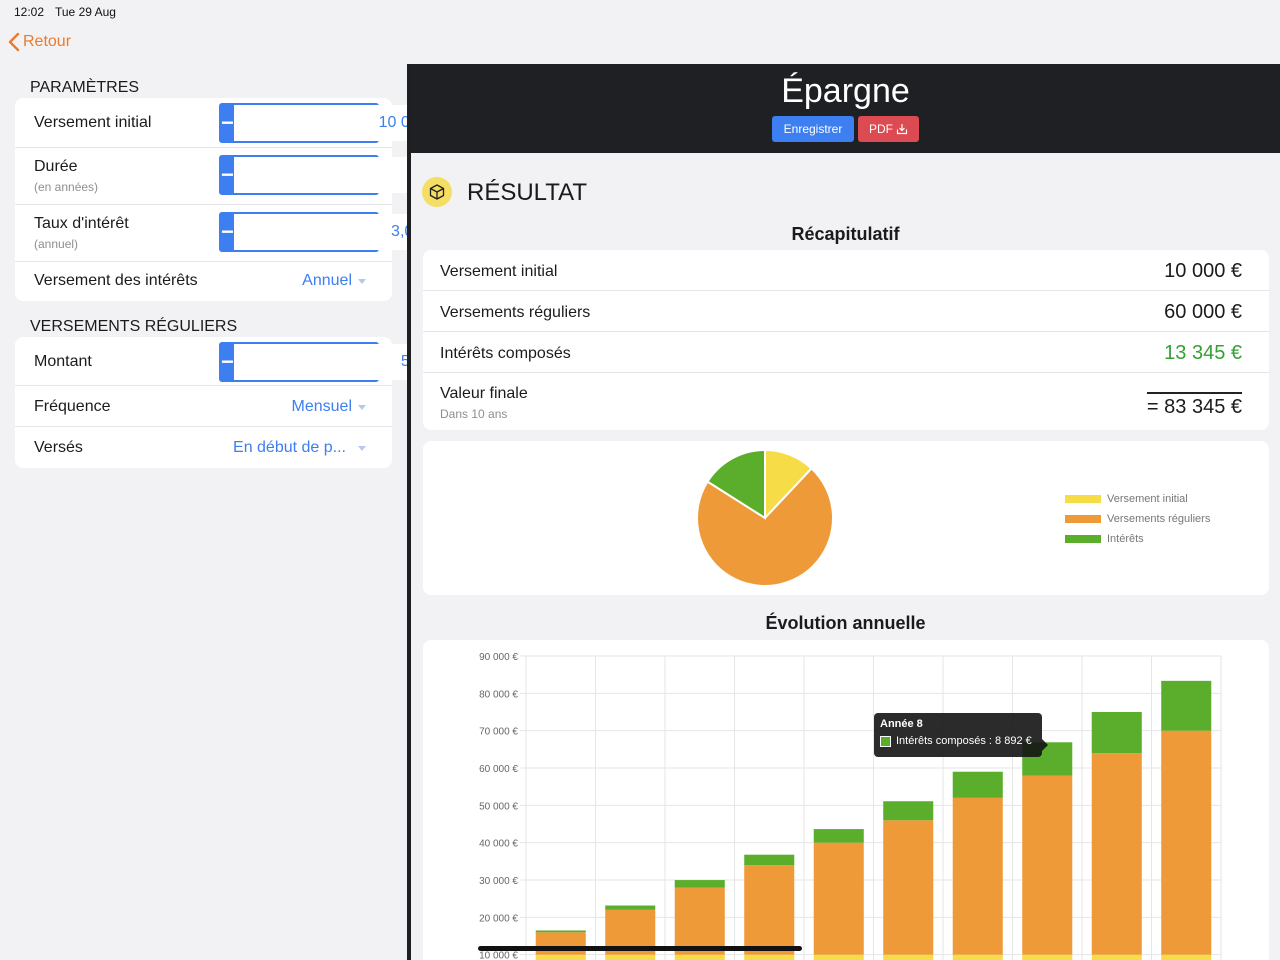  What do you see at coordinates (338, 232) in the screenshot?
I see `rate-stepper: − +` at bounding box center [338, 232].